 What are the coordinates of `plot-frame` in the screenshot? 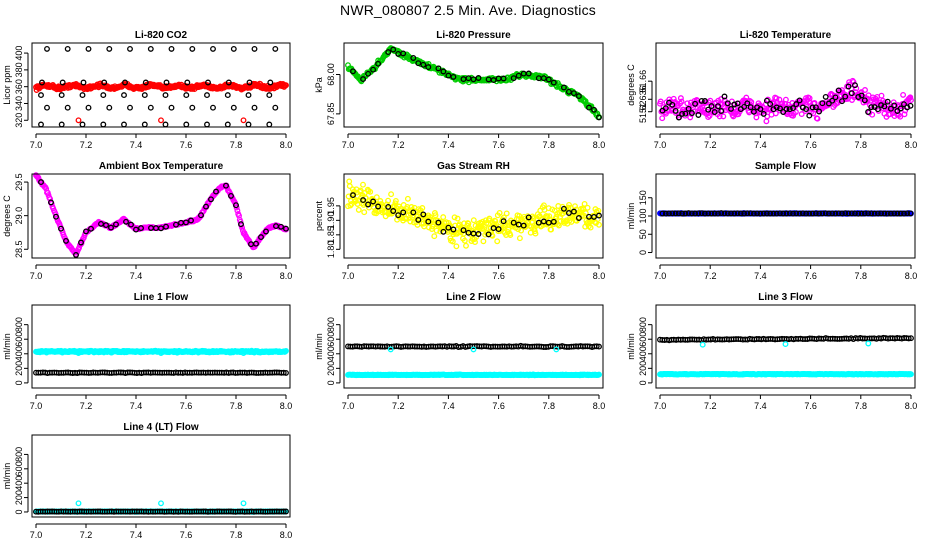 It's located at (785, 85).